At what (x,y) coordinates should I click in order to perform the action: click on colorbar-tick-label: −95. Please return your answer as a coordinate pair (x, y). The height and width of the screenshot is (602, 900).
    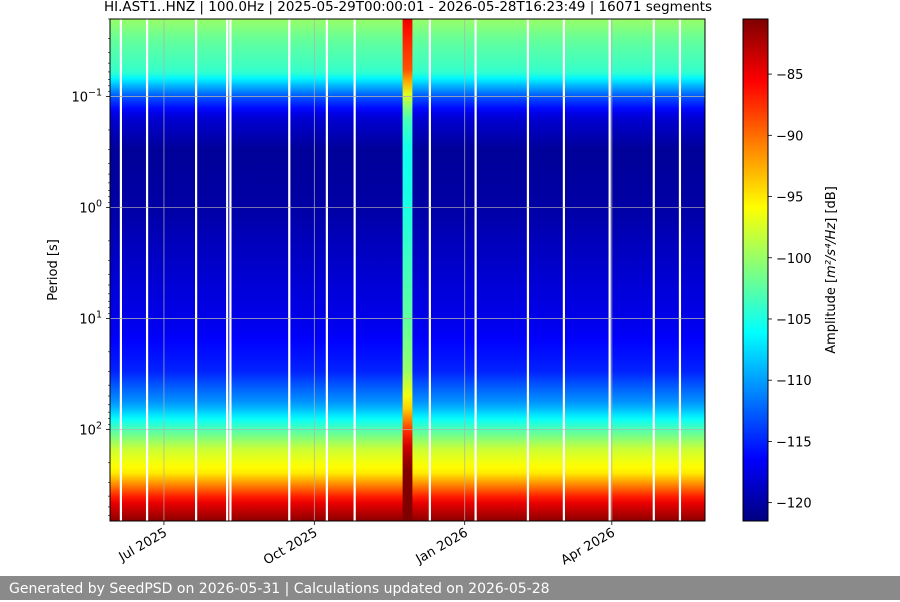
    Looking at the image, I should click on (789, 198).